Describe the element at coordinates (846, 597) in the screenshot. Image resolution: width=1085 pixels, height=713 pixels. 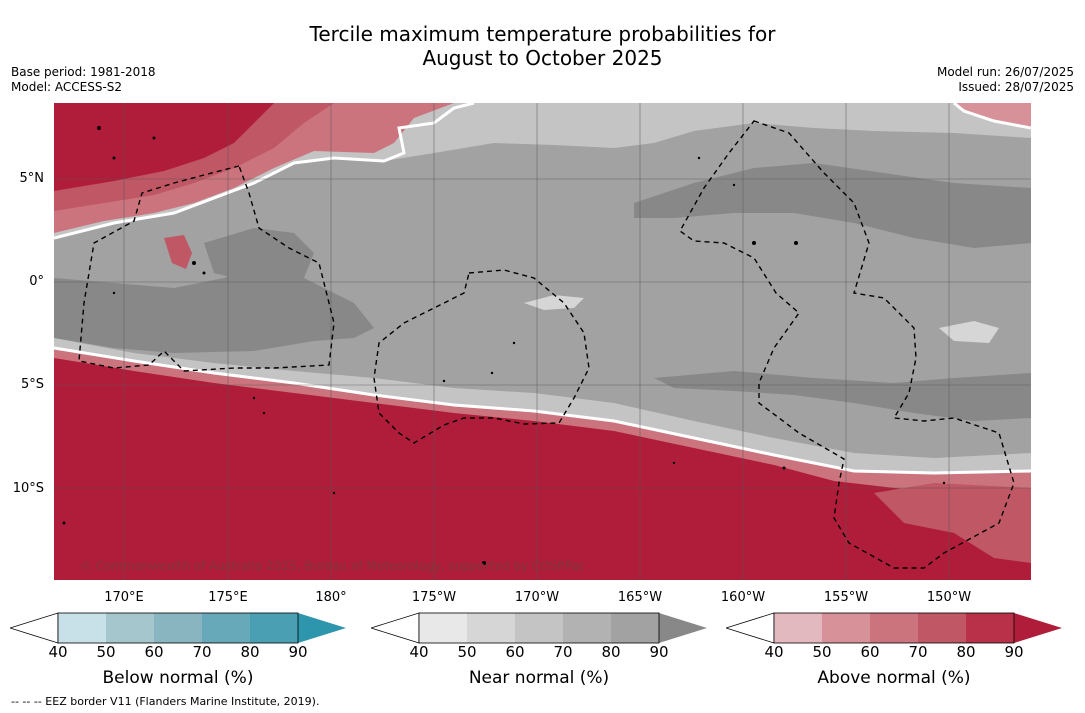
I see `lon-label-155w: 155°W` at that location.